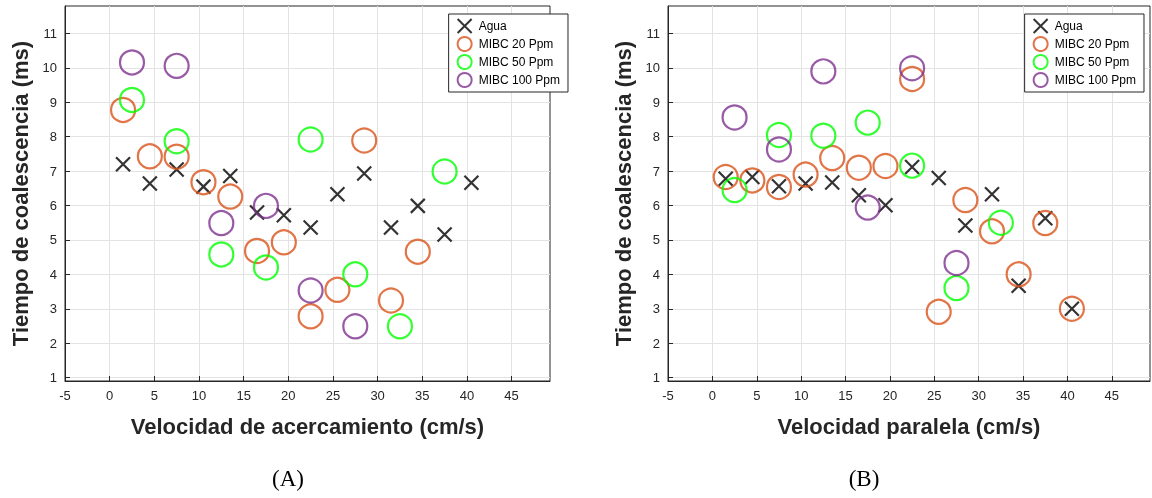 The width and height of the screenshot is (1152, 498). I want to click on y-tick-label: 5, so click(53, 240).